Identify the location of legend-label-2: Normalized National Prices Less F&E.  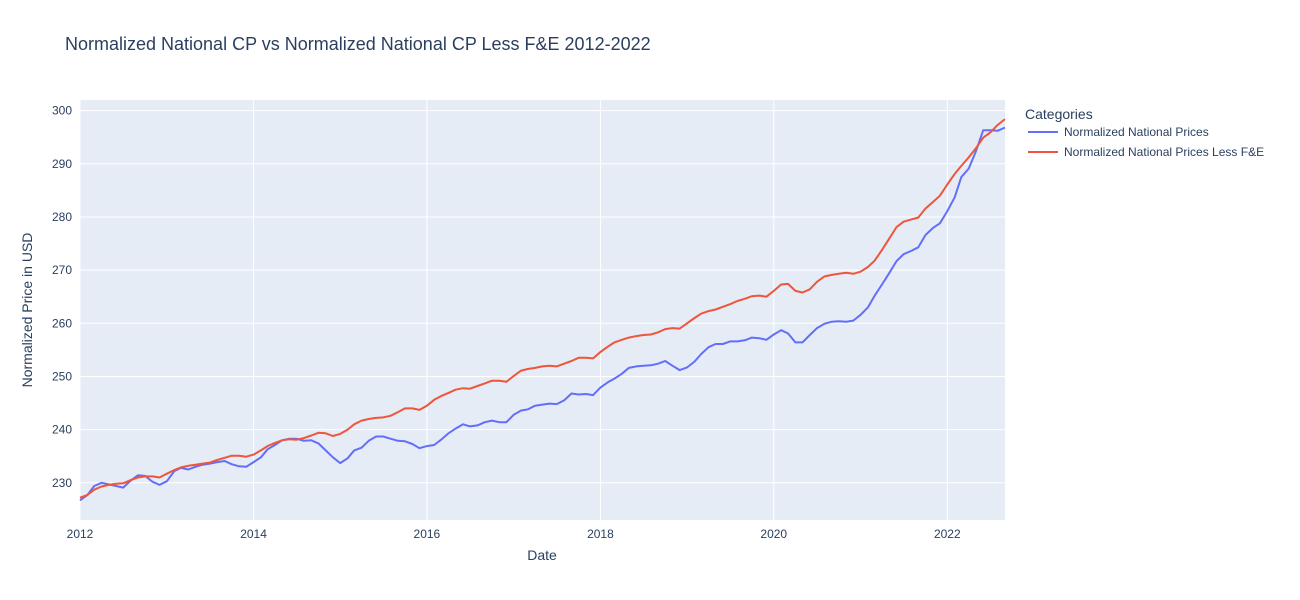
(1164, 152).